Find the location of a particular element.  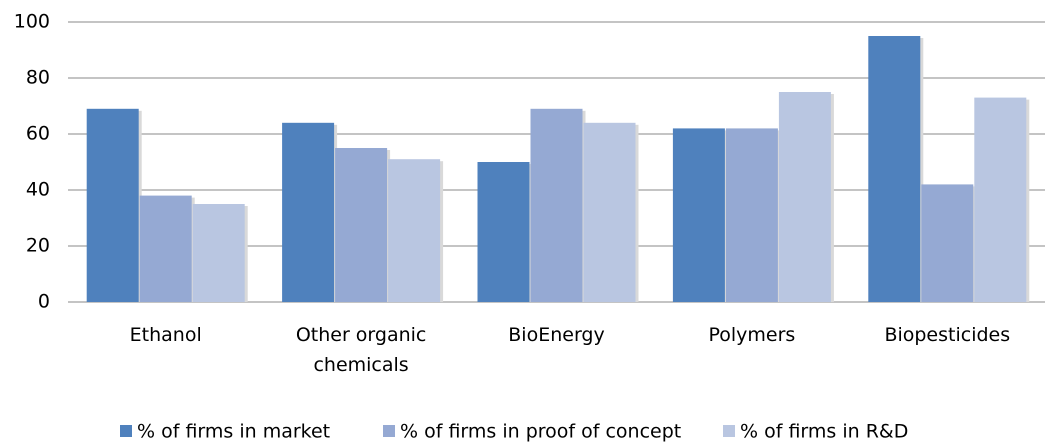

y-tick-label: 60 is located at coordinates (38, 134).